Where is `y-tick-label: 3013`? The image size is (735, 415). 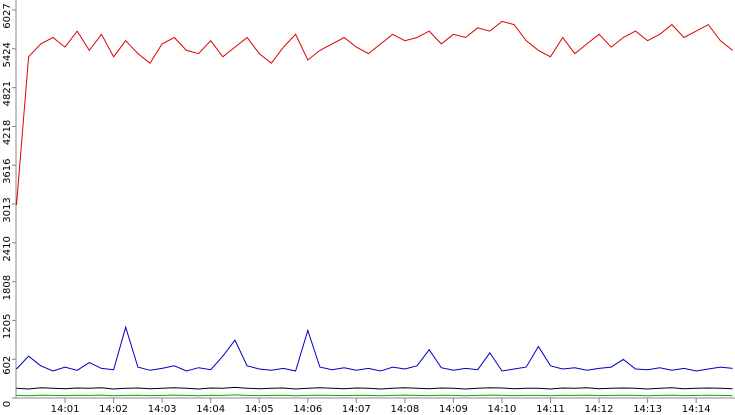
y-tick-label: 3013 is located at coordinates (7, 209).